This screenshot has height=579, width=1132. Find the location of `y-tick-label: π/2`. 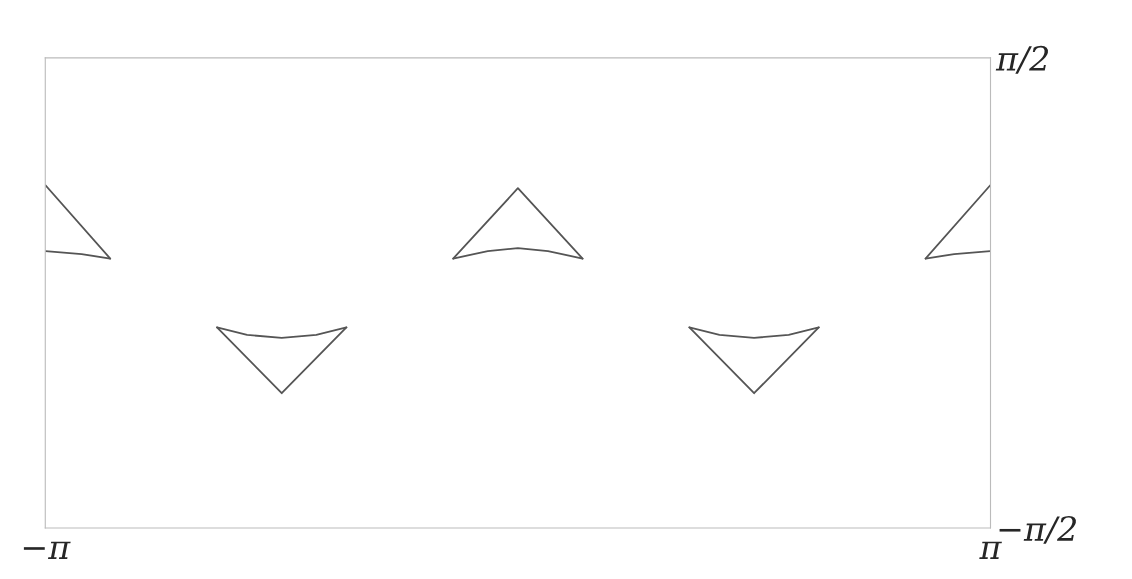

y-tick-label: π/2 is located at coordinates (1022, 59).